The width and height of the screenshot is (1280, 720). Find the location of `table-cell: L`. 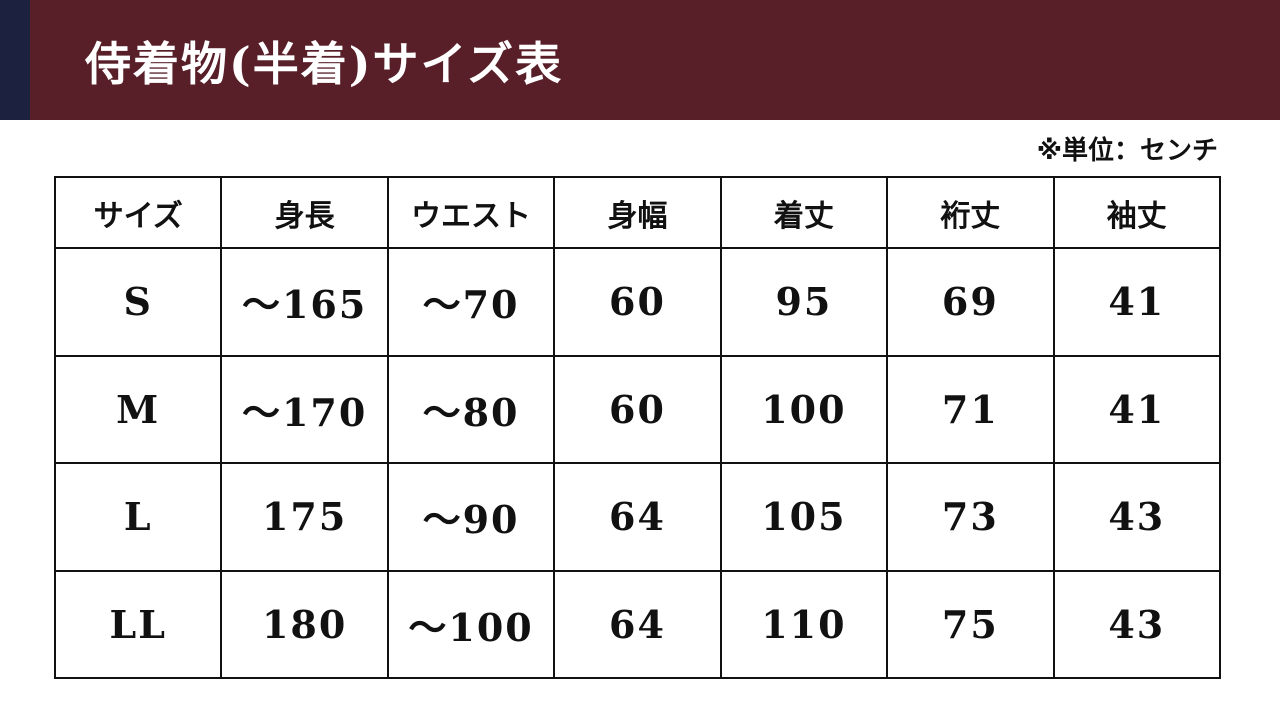

table-cell: L is located at coordinates (138, 517).